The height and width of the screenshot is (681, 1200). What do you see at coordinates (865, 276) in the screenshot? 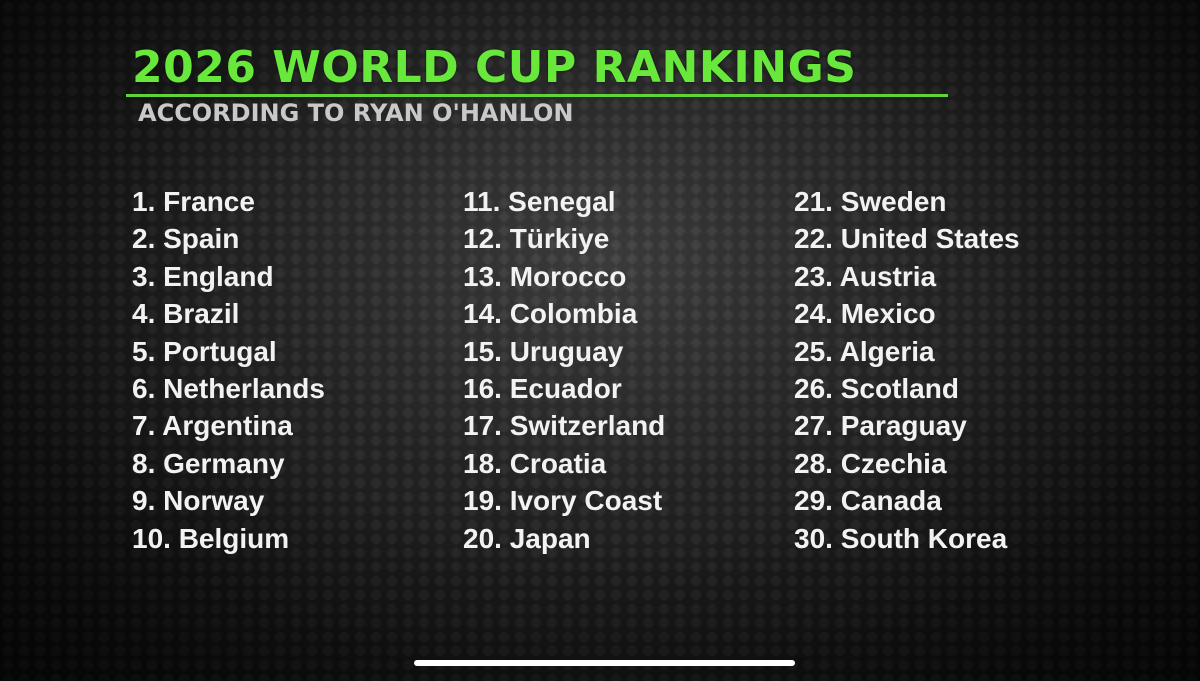
I see `rank-item: 23. Austria` at bounding box center [865, 276].